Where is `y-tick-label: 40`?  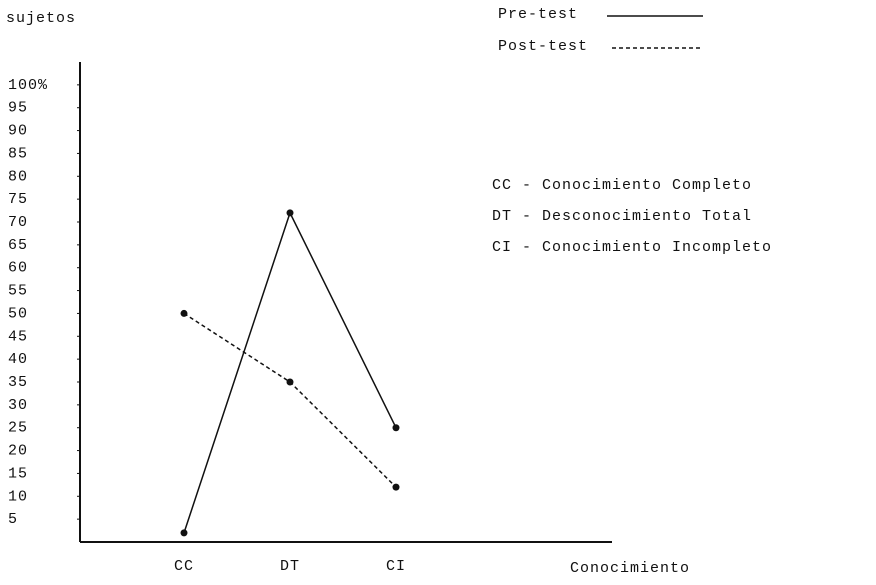
y-tick-label: 40 is located at coordinates (18, 359).